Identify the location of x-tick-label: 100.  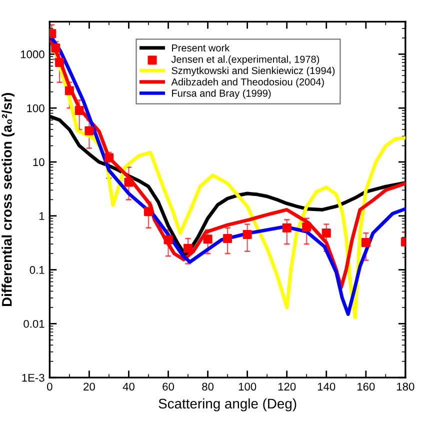
(247, 386).